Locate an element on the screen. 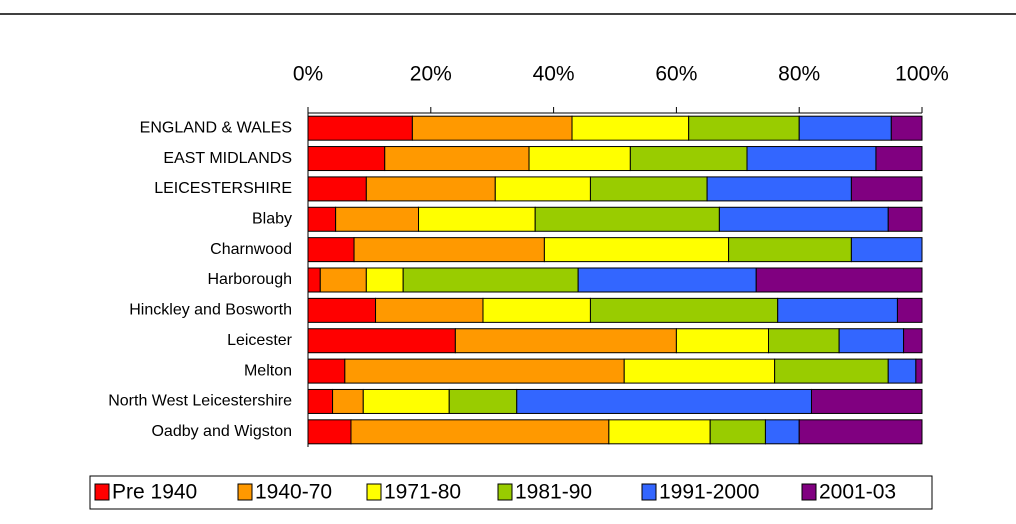  y-tick-label: Harborough is located at coordinates (250, 279).